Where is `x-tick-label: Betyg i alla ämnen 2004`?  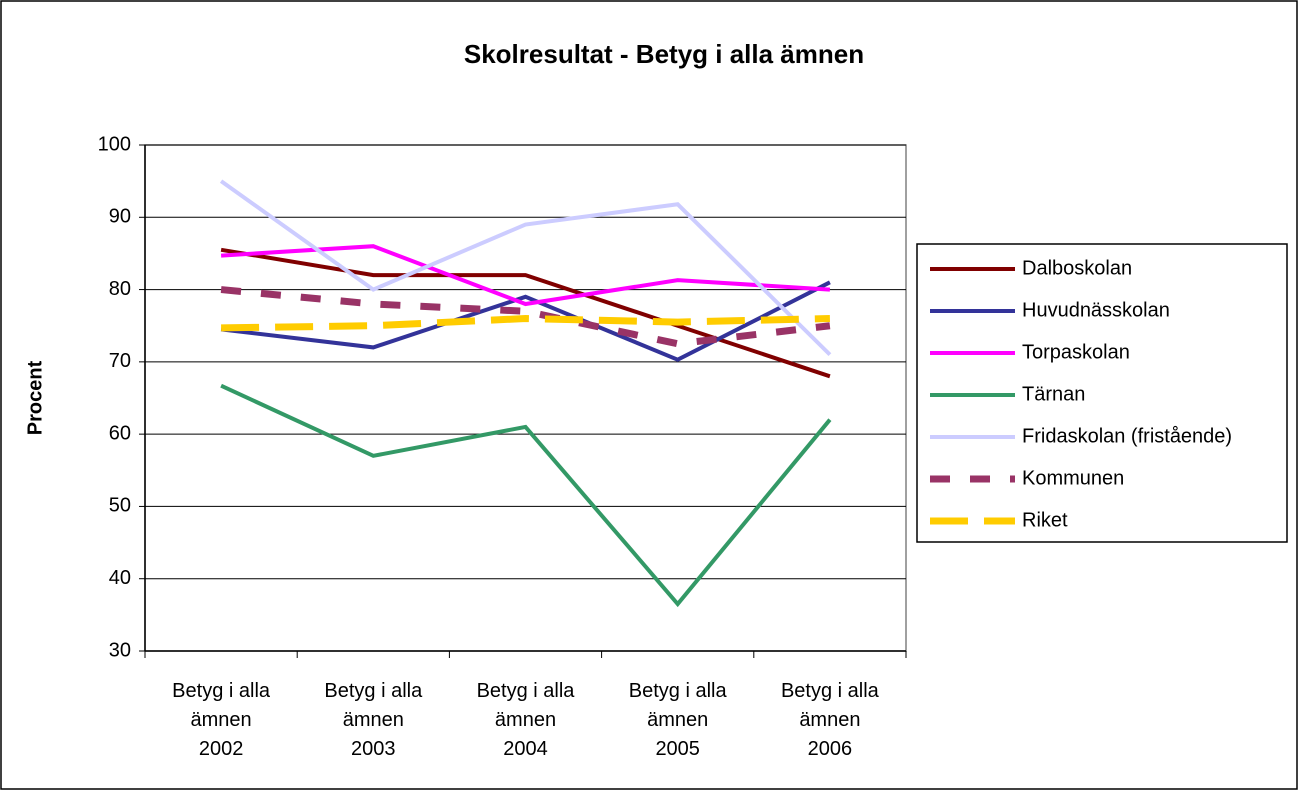
x-tick-label: Betyg i alla ämnen 2004 is located at coordinates (525, 720).